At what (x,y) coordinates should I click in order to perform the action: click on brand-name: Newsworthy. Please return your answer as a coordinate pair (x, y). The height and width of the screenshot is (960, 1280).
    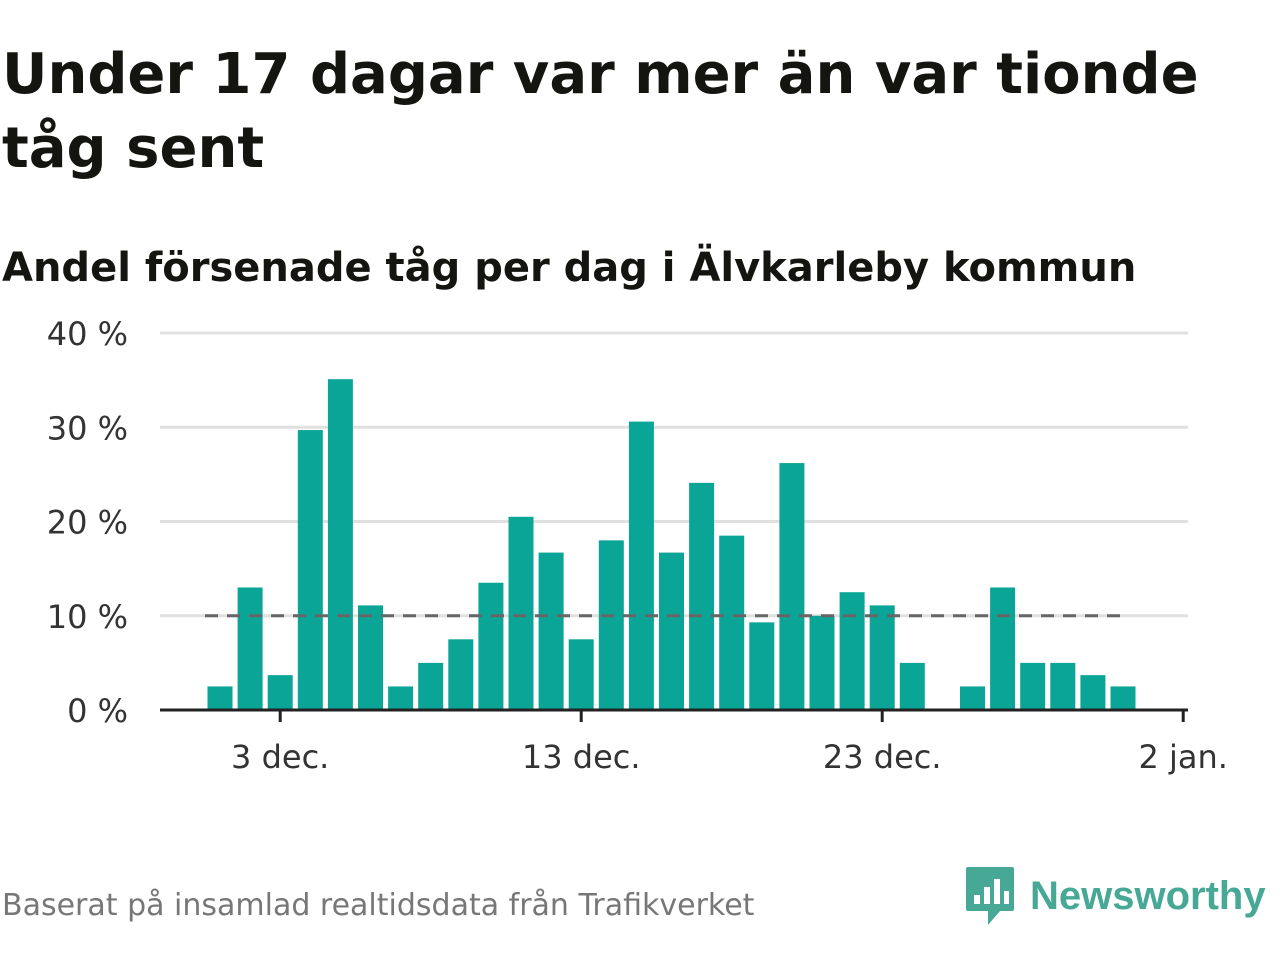
    Looking at the image, I should click on (1148, 895).